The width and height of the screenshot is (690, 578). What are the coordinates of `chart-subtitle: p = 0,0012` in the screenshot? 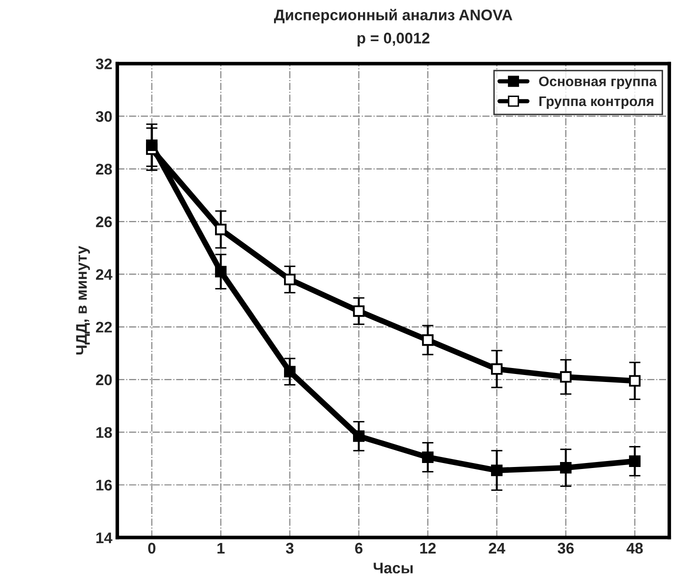 It's located at (394, 39).